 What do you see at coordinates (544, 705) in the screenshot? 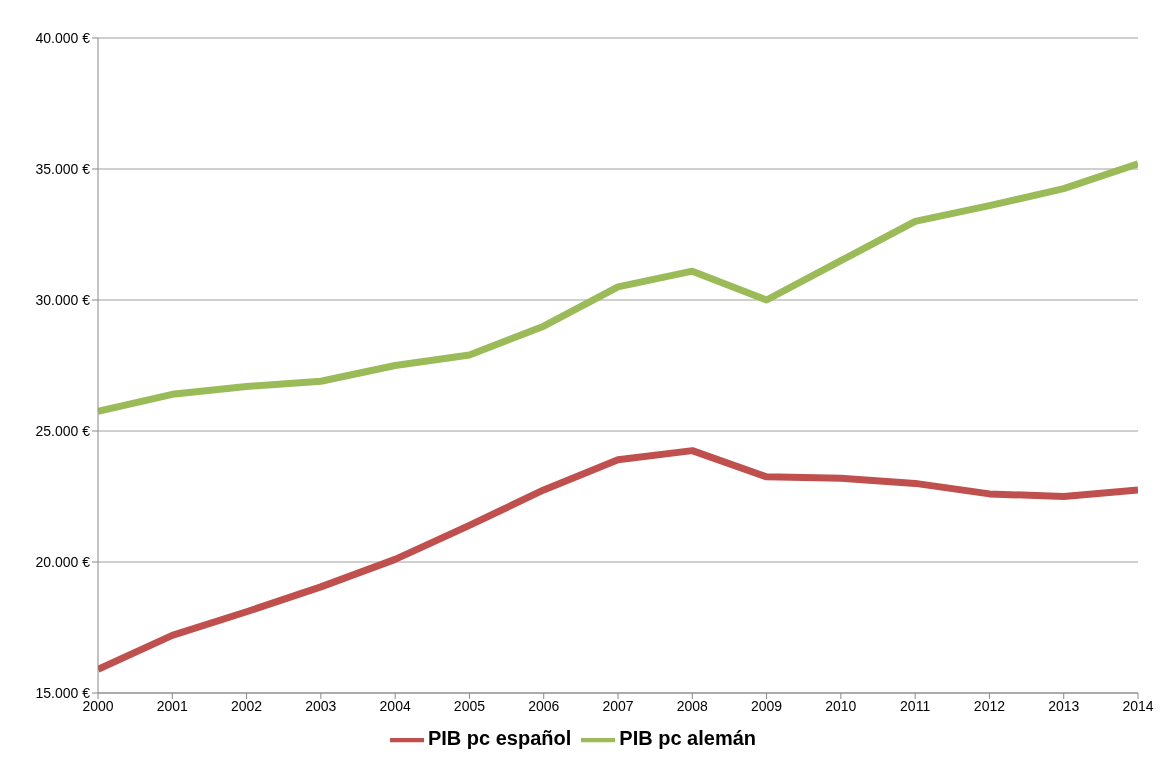
I see `x-tick-label: 2006` at bounding box center [544, 705].